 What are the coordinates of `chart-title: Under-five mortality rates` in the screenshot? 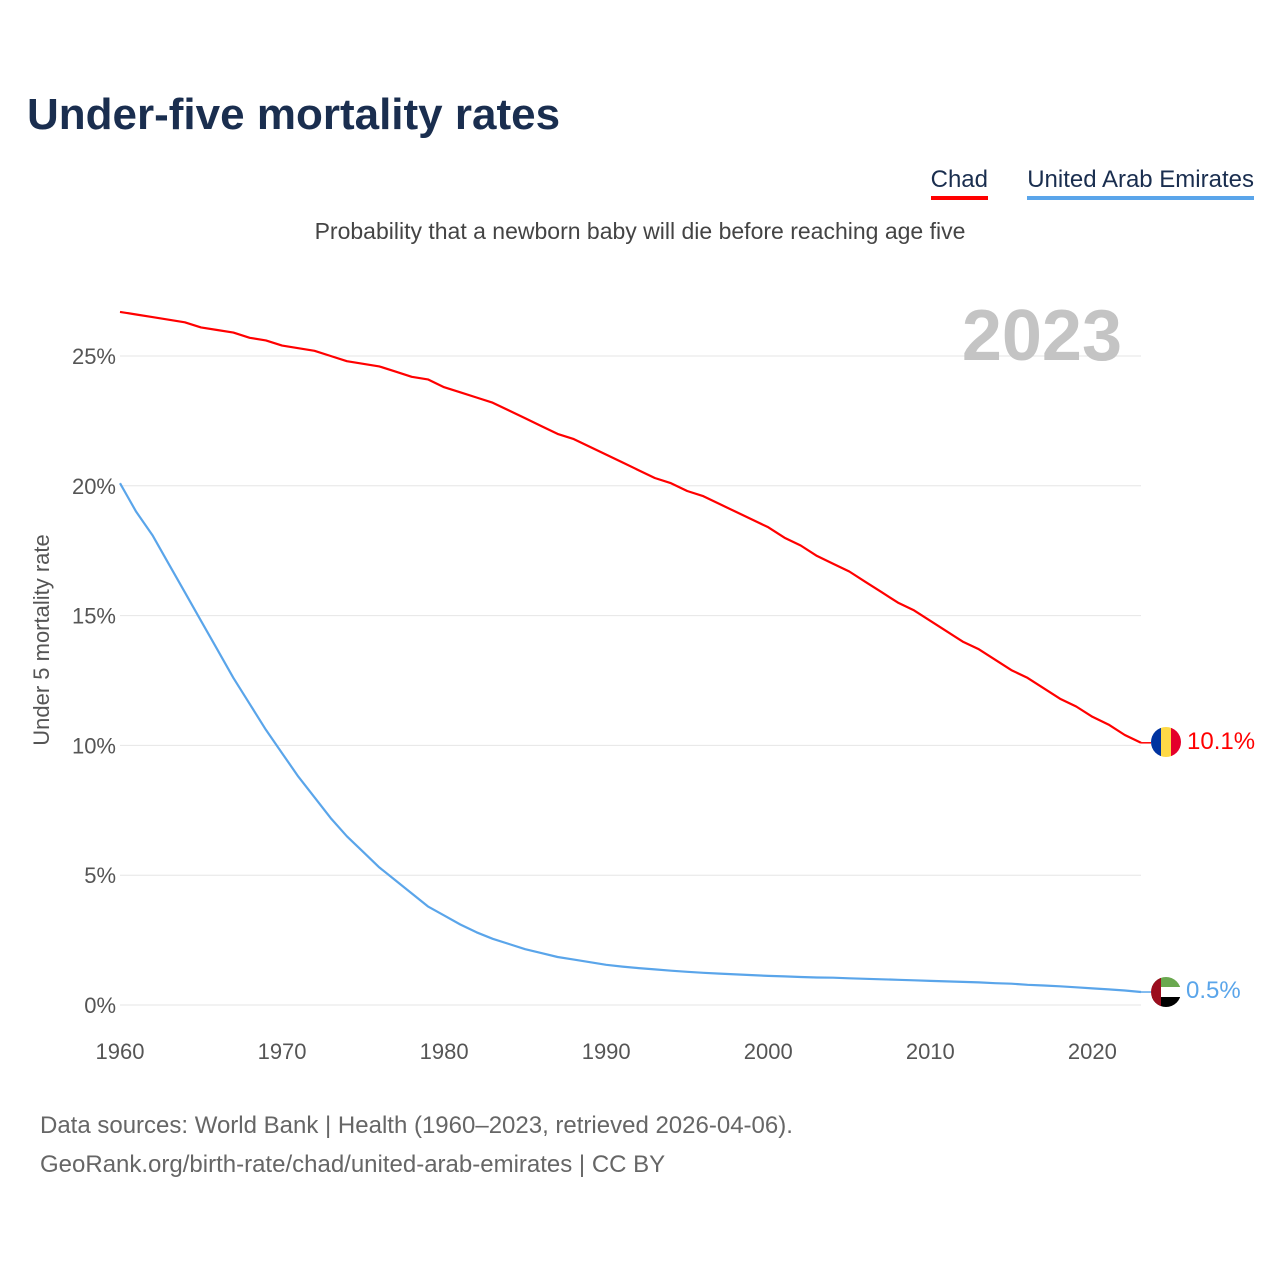 It's located at (294, 114).